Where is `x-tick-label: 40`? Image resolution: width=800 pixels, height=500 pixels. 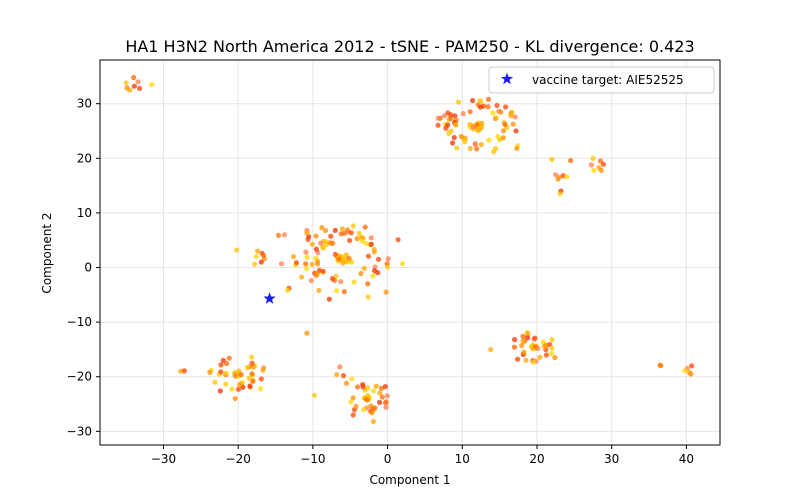
x-tick-label: 40 is located at coordinates (686, 459).